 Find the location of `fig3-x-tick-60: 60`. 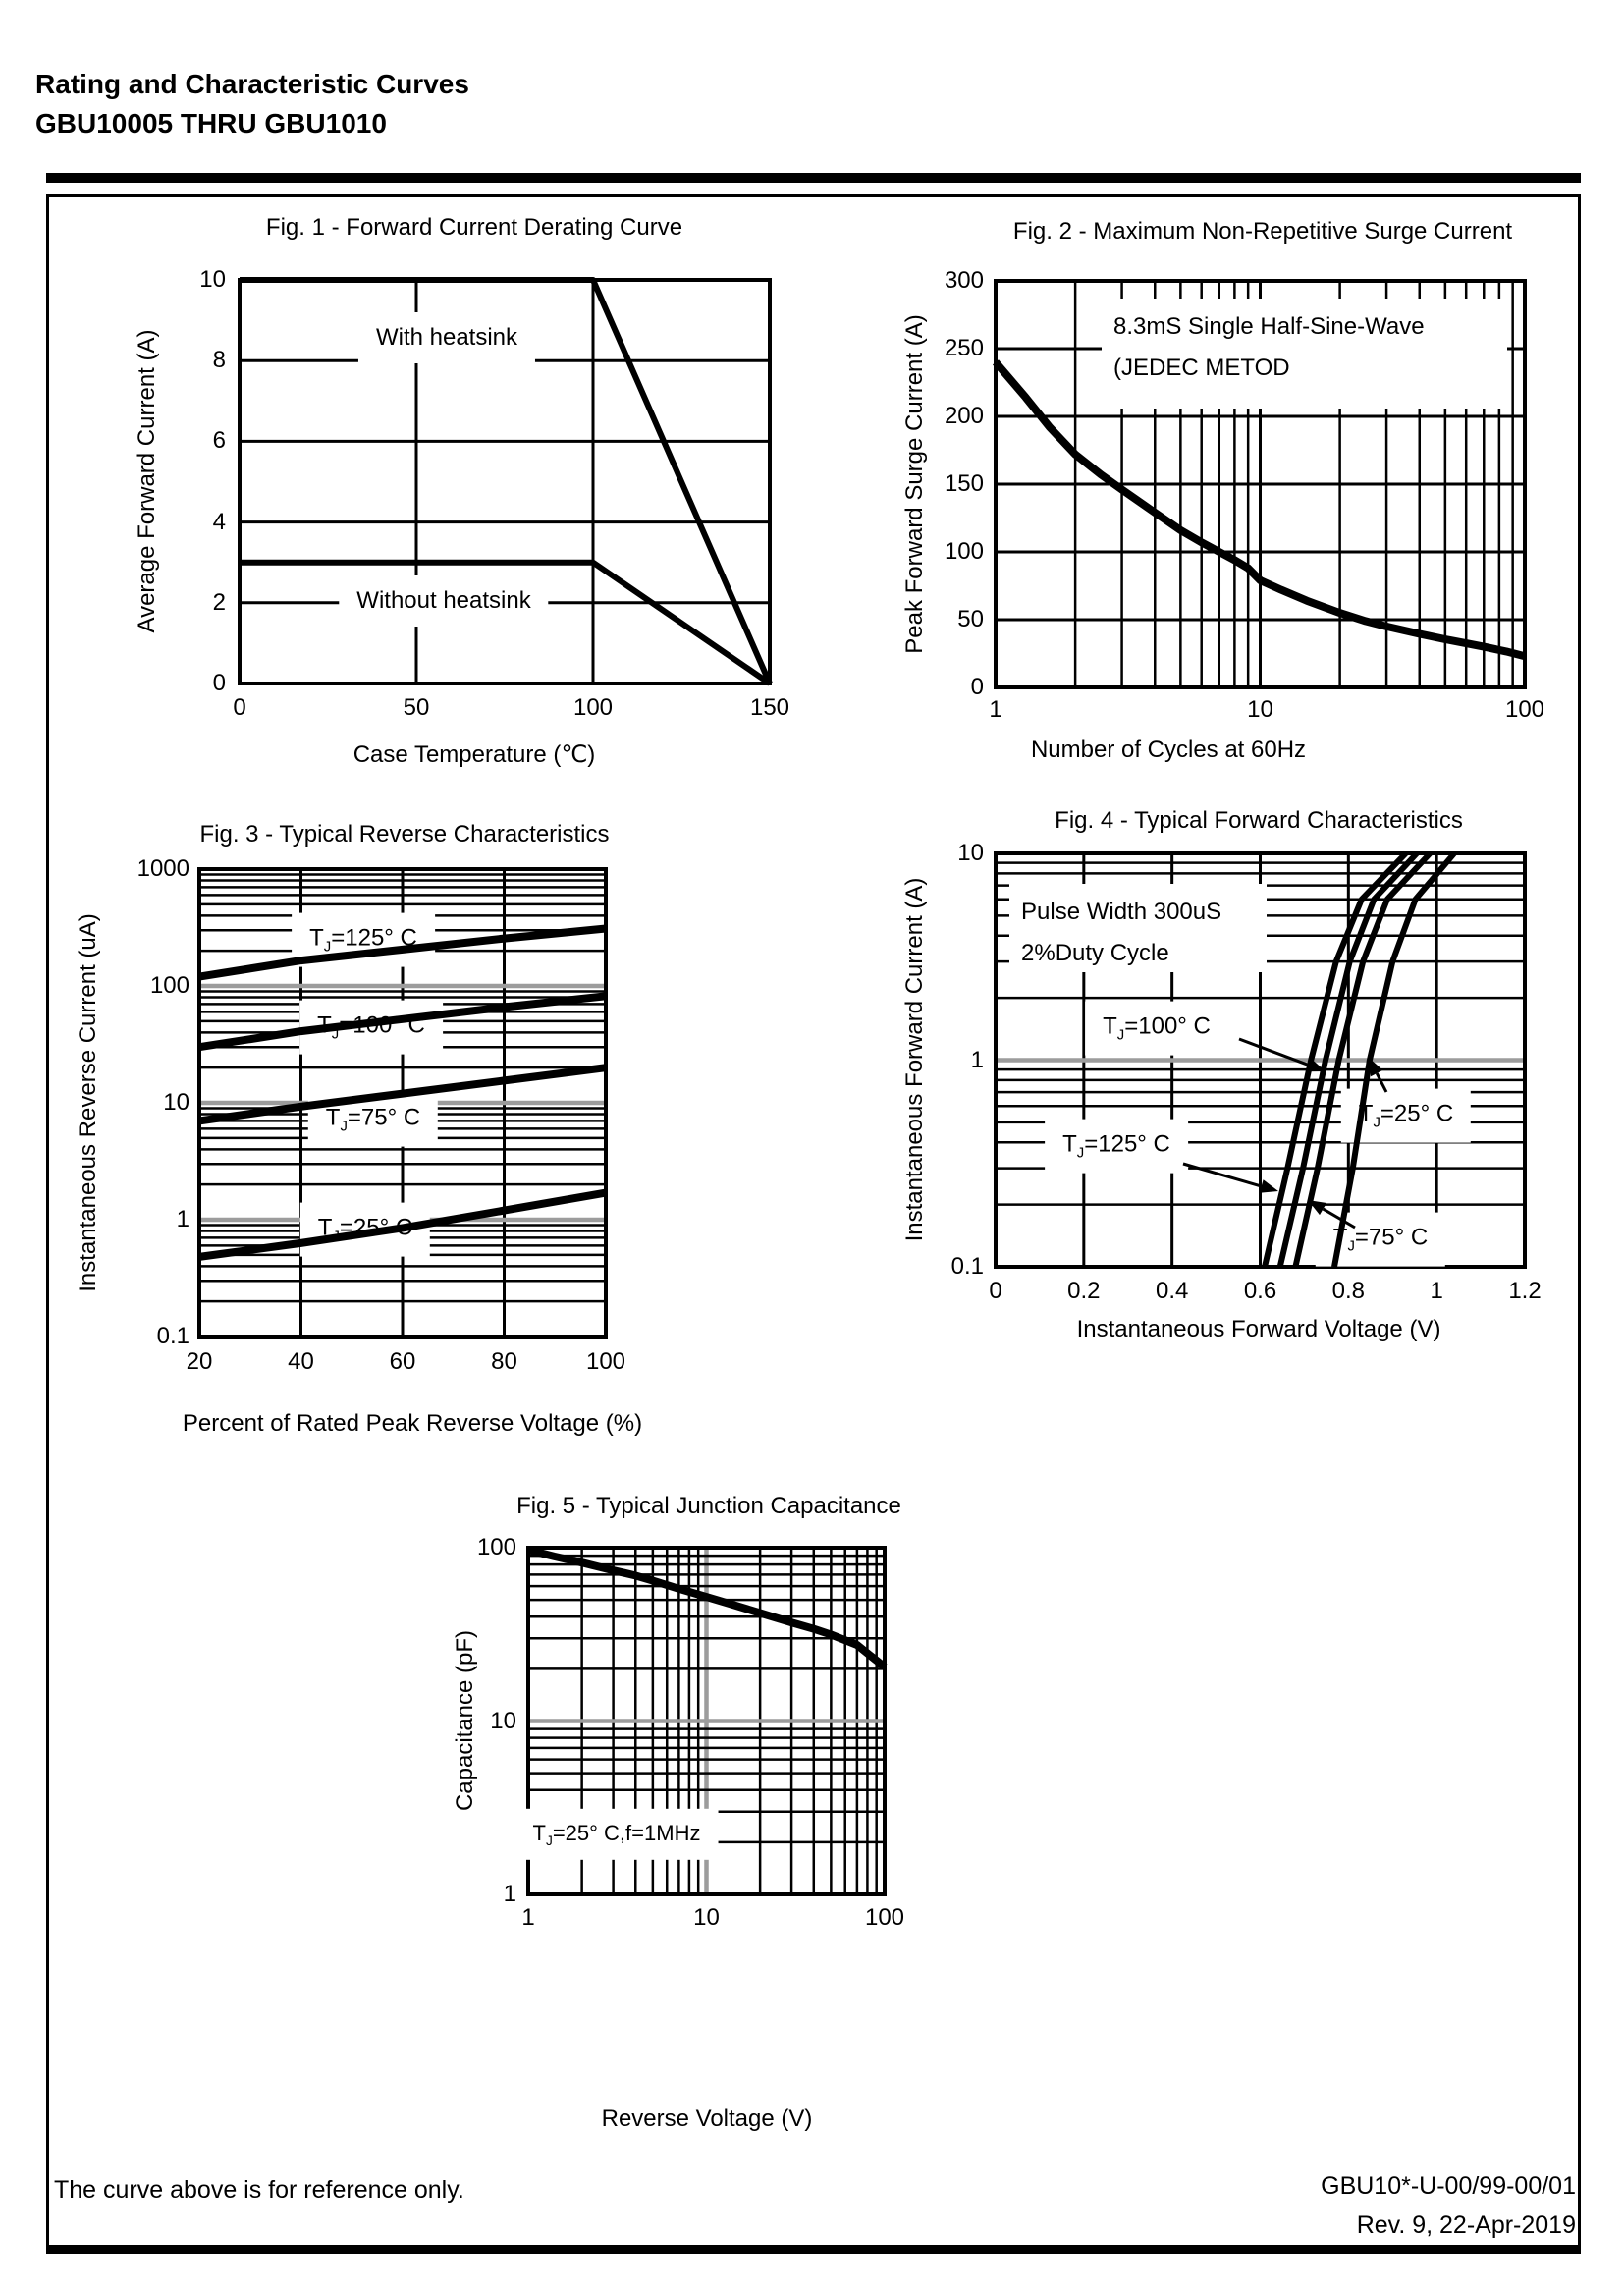

fig3-x-tick-60: 60 is located at coordinates (402, 1361).